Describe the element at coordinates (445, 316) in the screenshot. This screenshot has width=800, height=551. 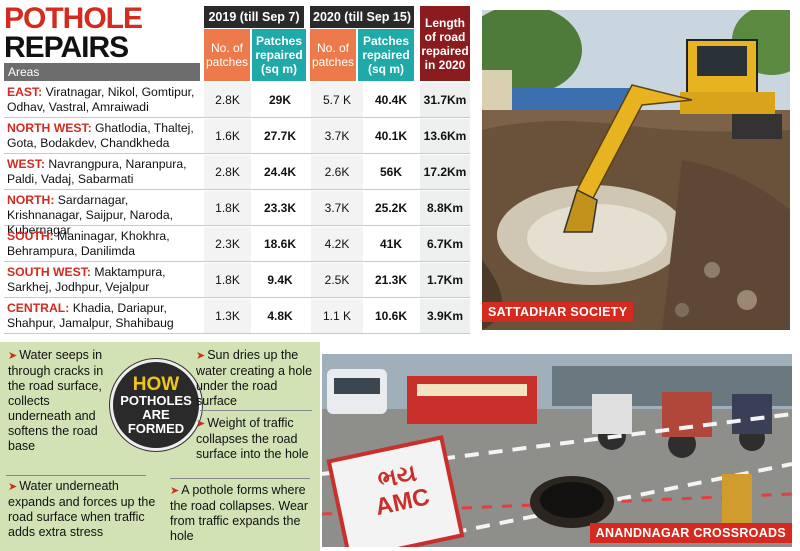
I see `length-2020: 3.9Km` at that location.